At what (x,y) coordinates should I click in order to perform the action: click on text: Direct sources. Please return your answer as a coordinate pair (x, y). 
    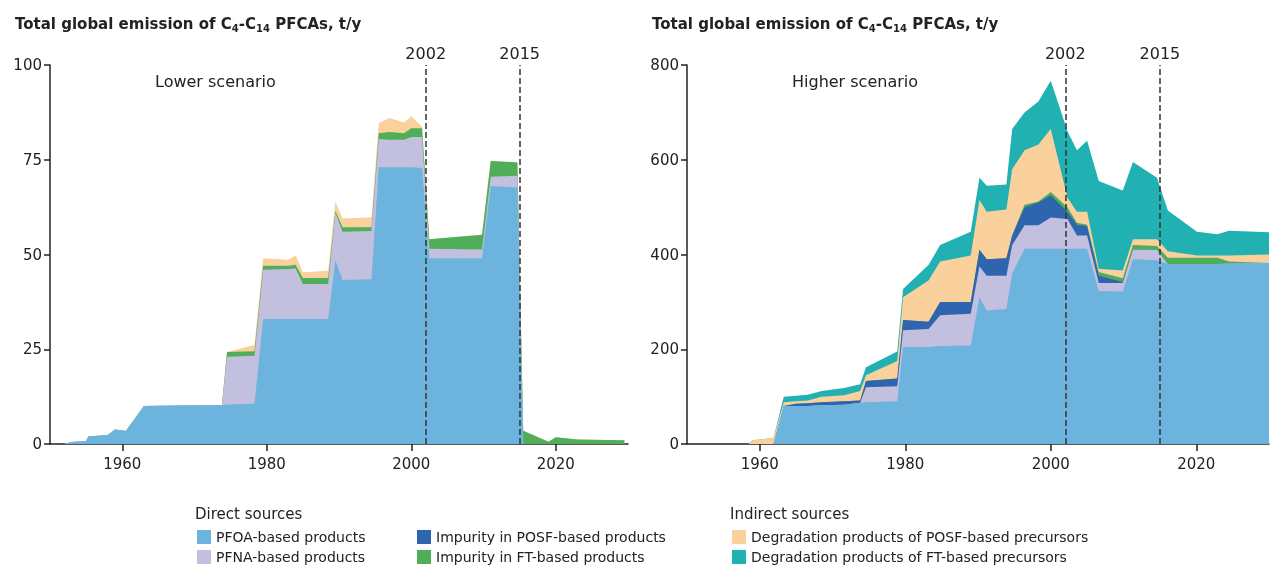
    Looking at the image, I should click on (249, 513).